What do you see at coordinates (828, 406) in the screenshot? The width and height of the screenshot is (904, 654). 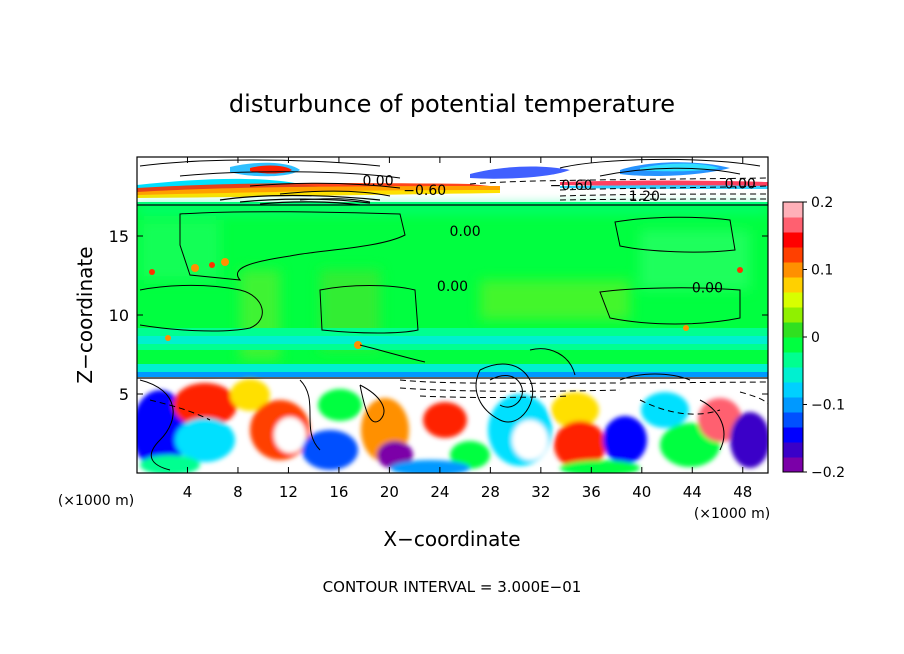 I see `colorbar-tick-label: −0.1` at bounding box center [828, 406].